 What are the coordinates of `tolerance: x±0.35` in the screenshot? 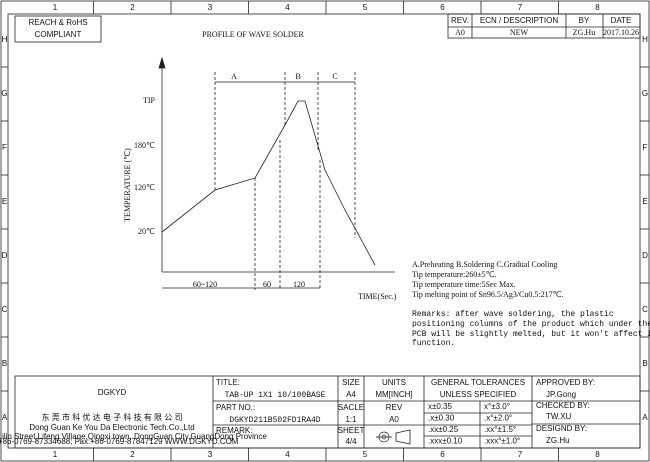 It's located at (440, 406).